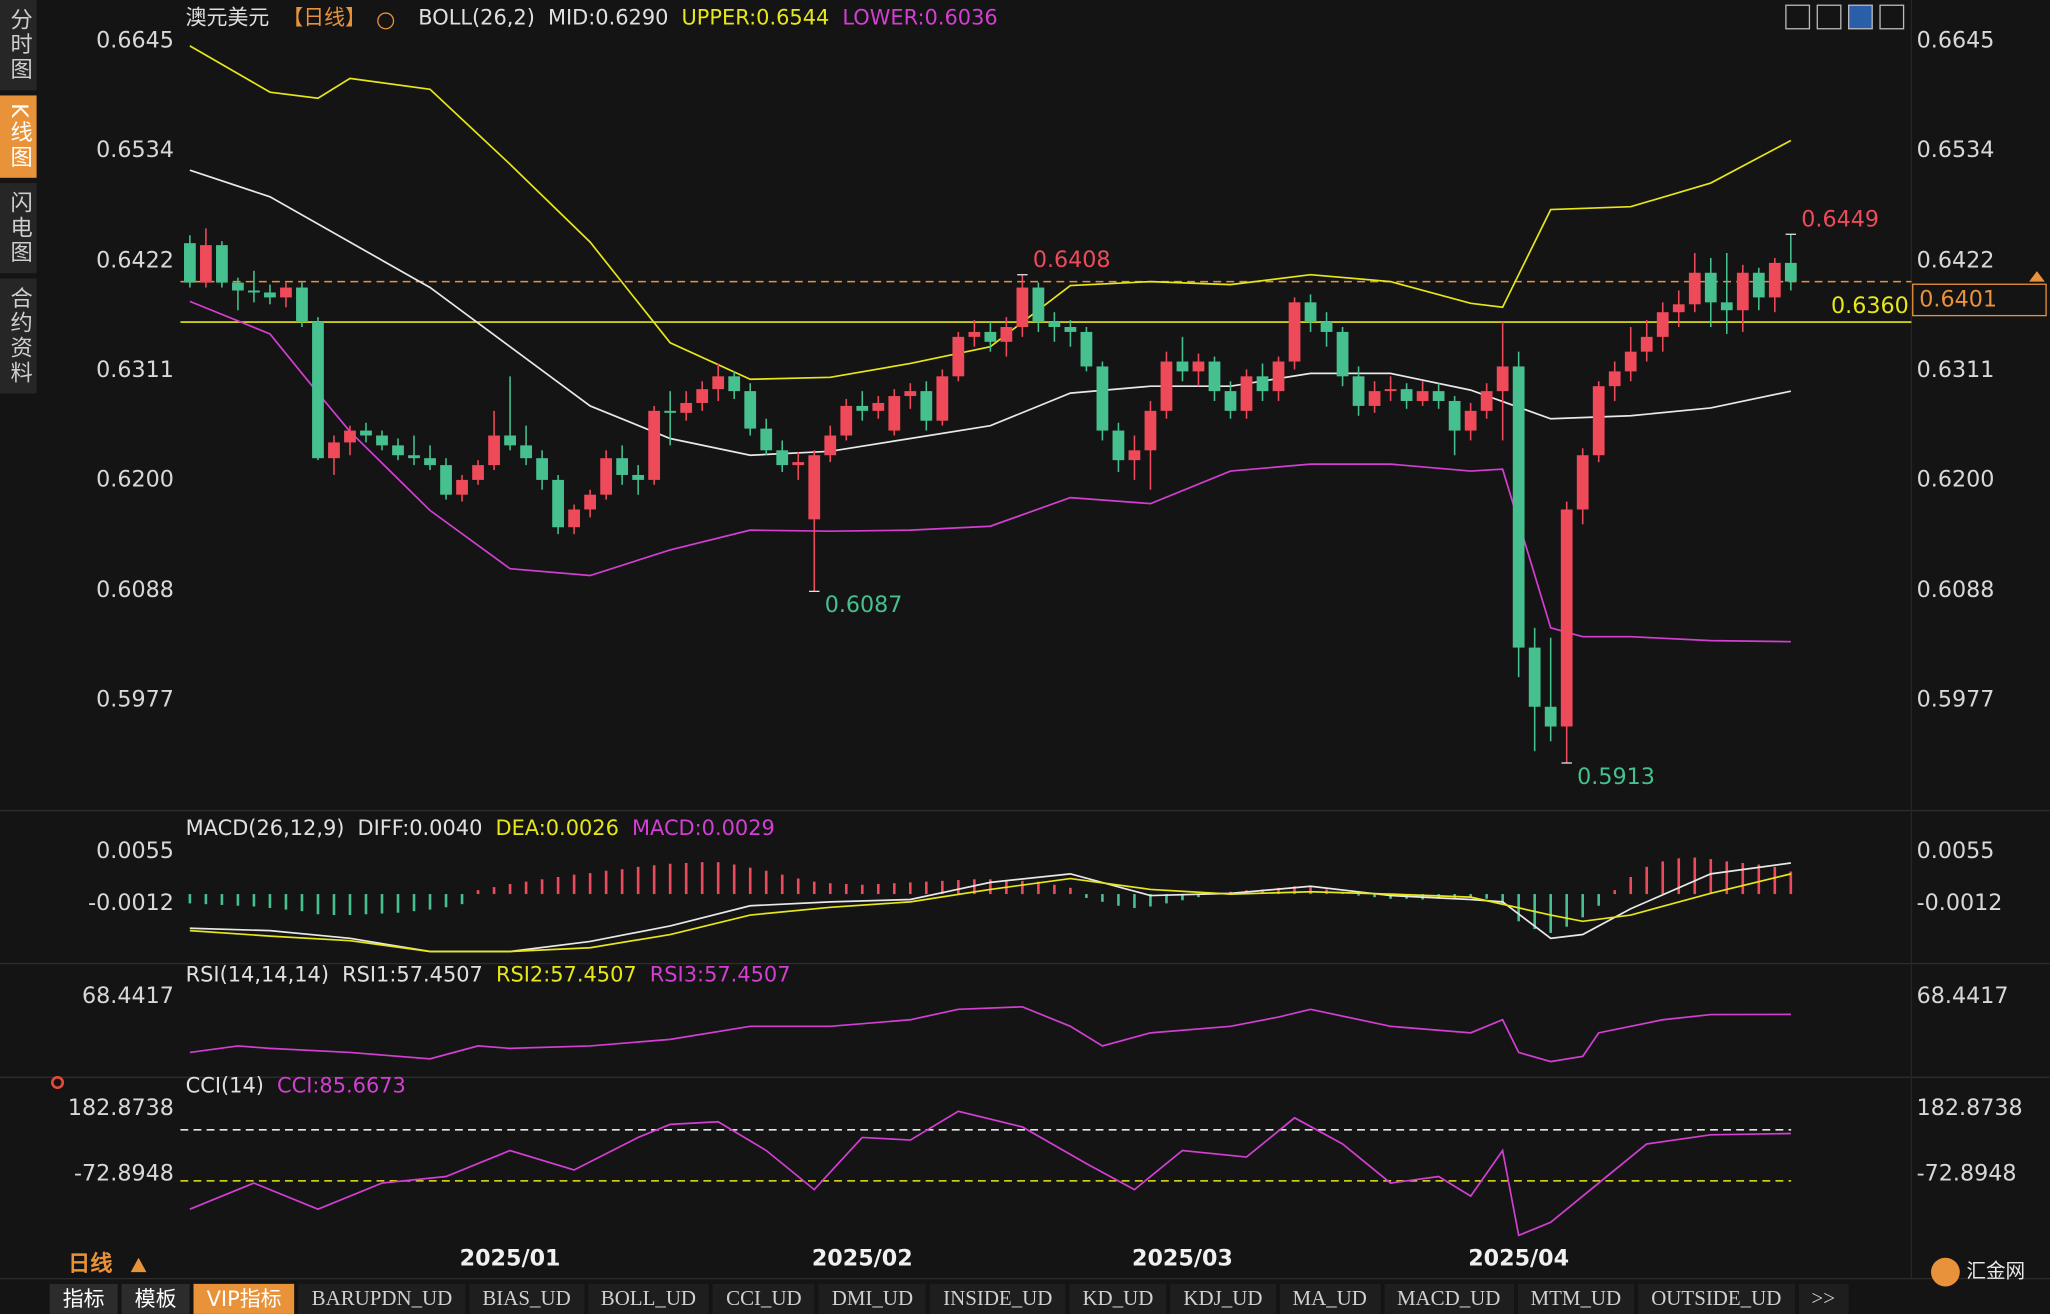 This screenshot has width=2050, height=1314. What do you see at coordinates (720, 974) in the screenshot?
I see `legend-entry: RSI3:57.4507` at bounding box center [720, 974].